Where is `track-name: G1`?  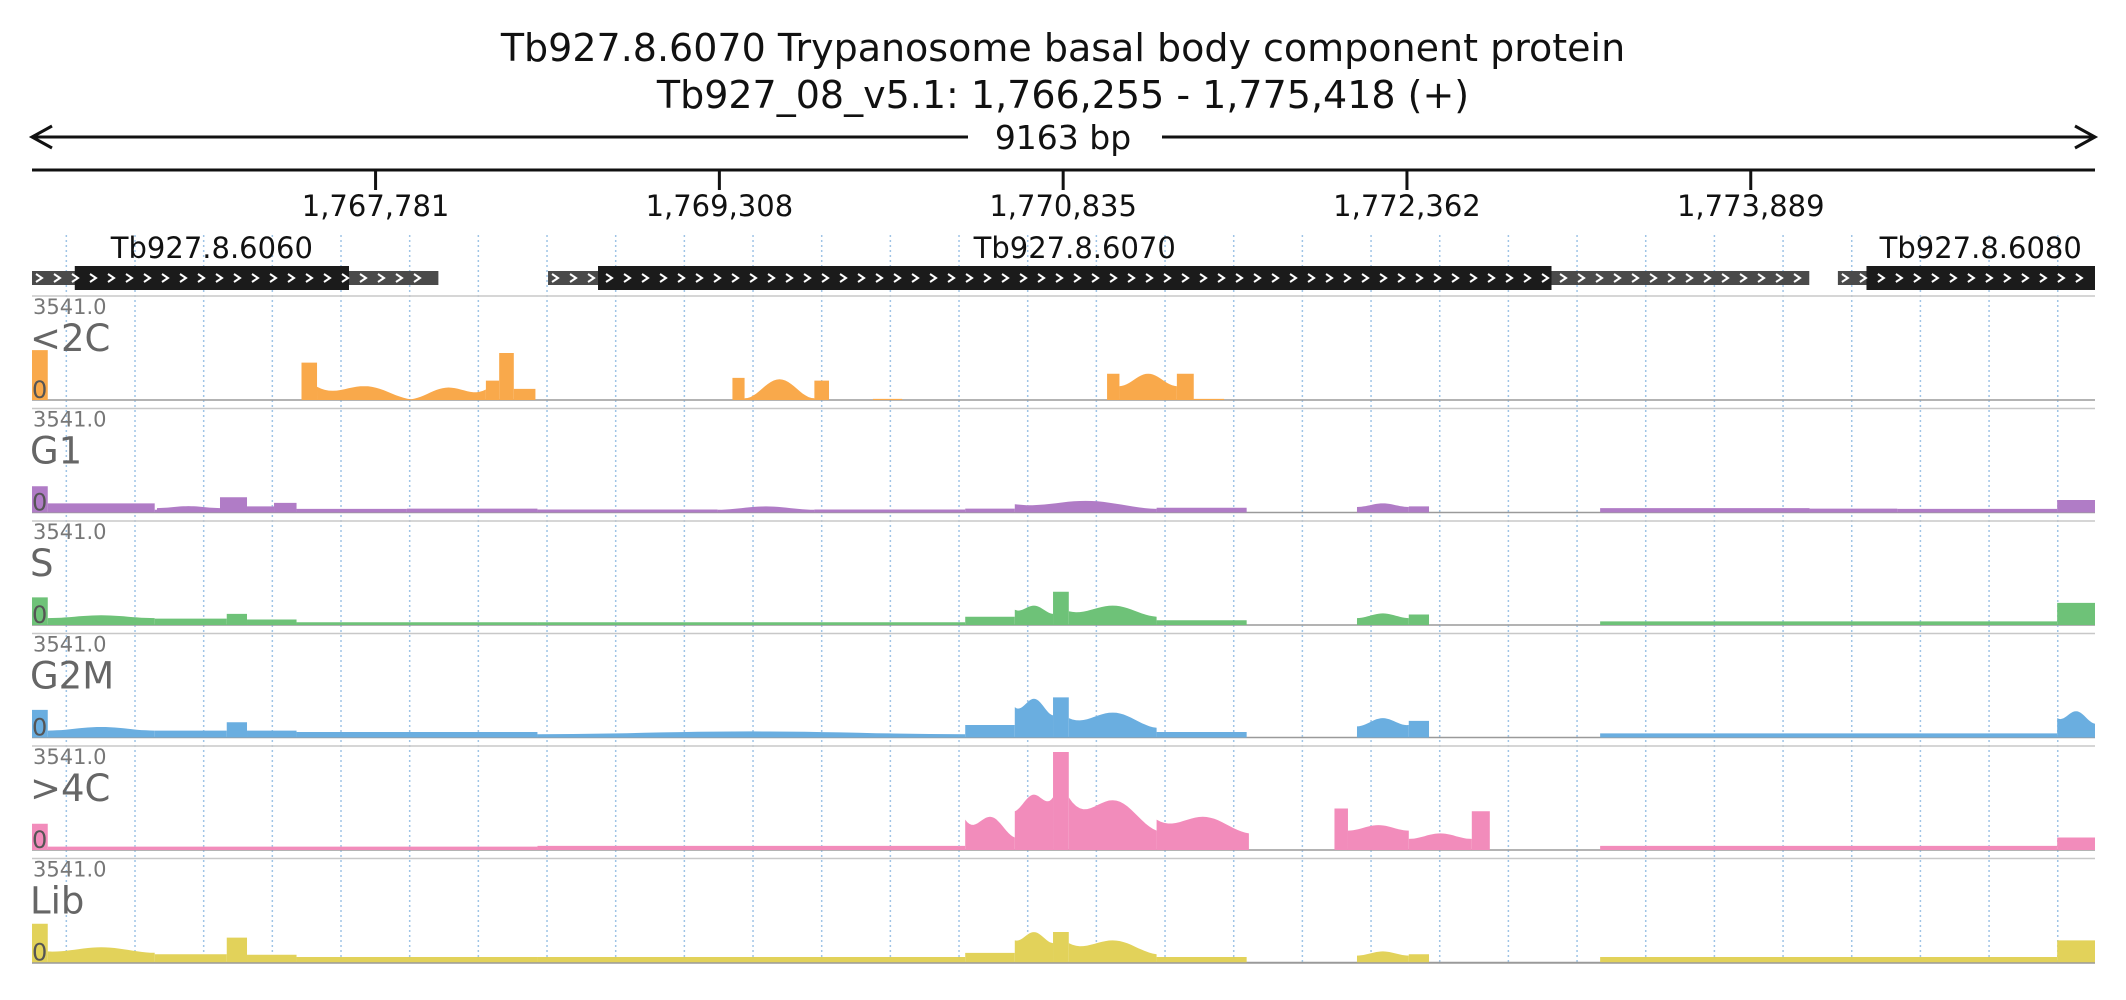 track-name: G1 is located at coordinates (56, 451).